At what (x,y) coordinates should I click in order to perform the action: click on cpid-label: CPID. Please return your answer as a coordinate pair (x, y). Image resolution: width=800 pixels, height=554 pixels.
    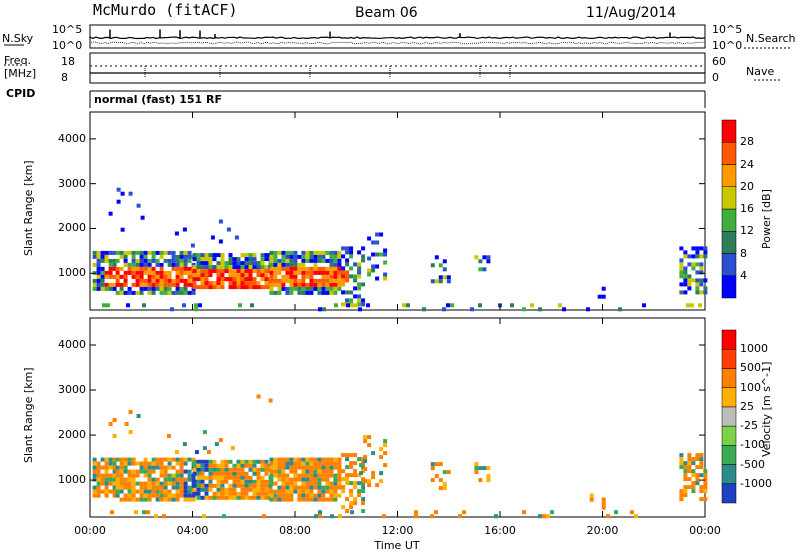
    Looking at the image, I should click on (21, 93).